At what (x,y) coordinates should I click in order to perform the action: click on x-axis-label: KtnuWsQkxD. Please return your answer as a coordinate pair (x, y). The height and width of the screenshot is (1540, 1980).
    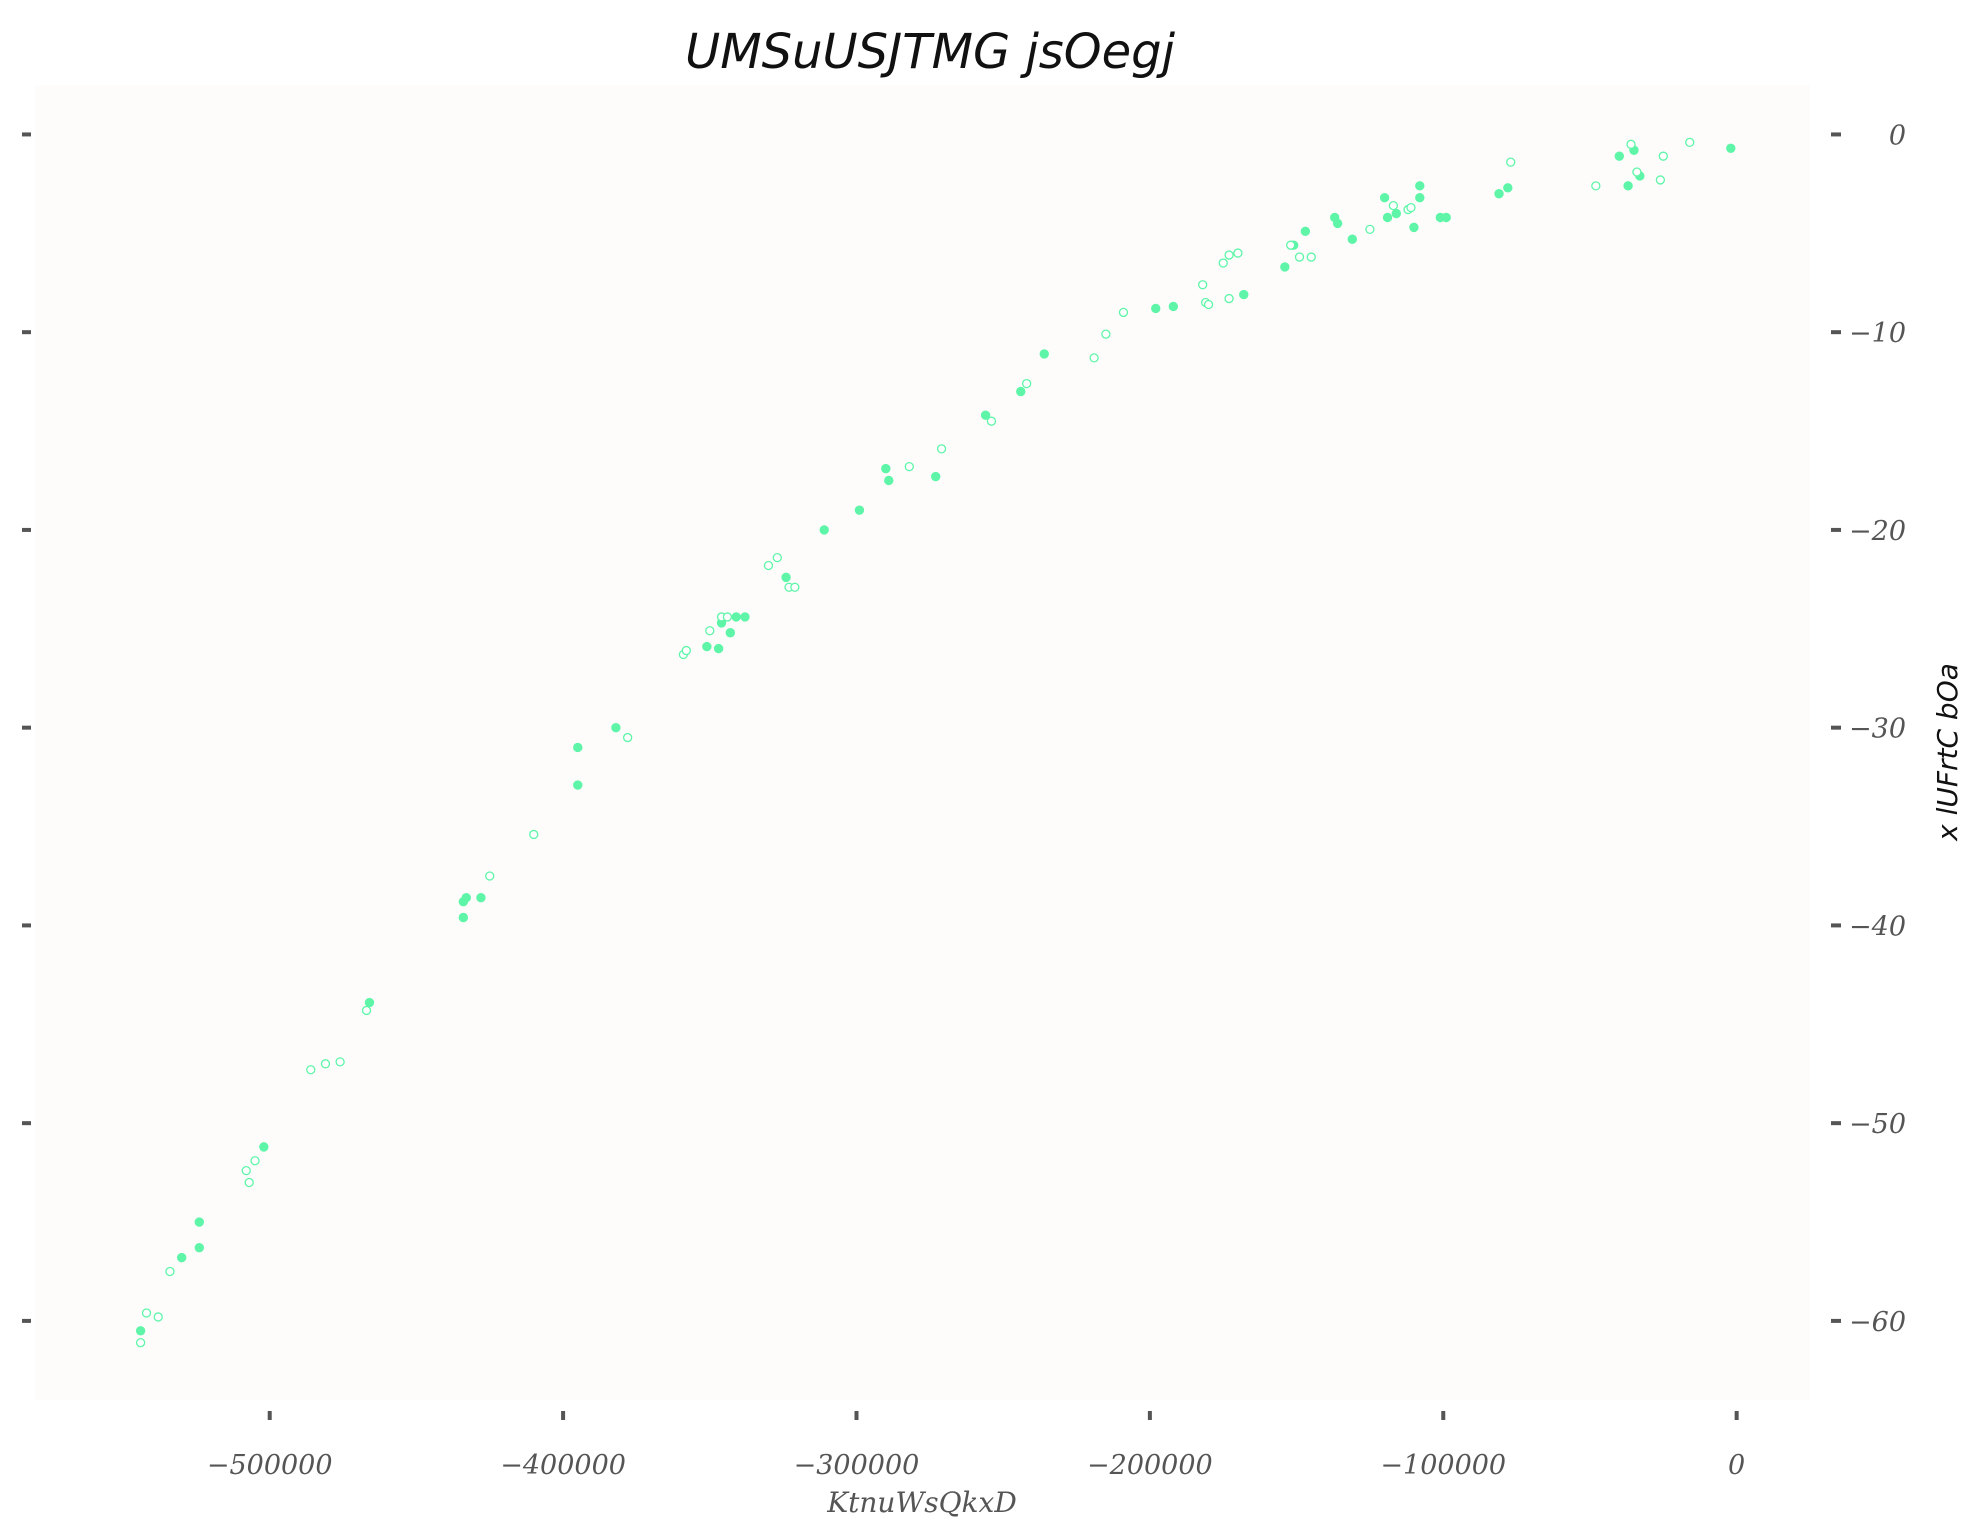
    Looking at the image, I should click on (921, 1502).